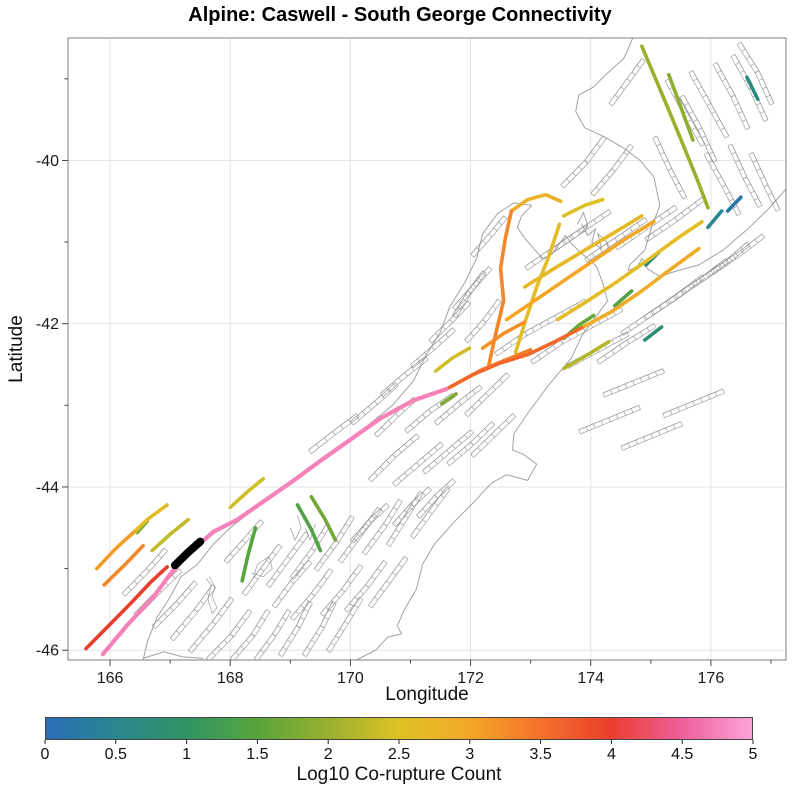 The height and width of the screenshot is (804, 800). I want to click on rupture-trace-sw-orange-b, so click(123, 565).